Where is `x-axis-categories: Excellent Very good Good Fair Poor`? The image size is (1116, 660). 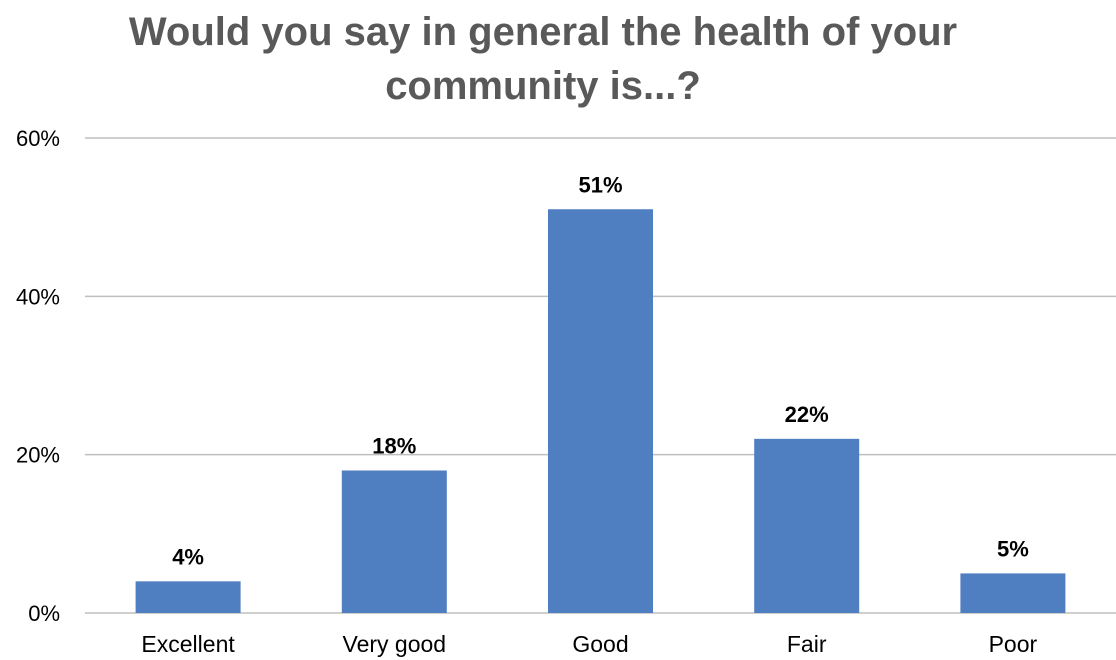
x-axis-categories: Excellent Very good Good Fair Poor is located at coordinates (589, 644).